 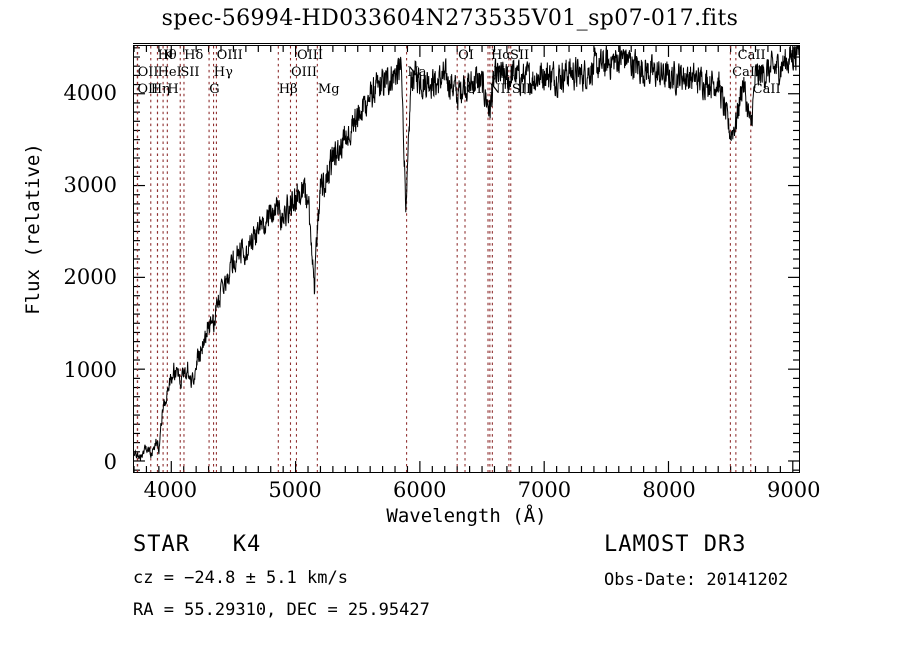 I want to click on spectral-line-label: Hβ, so click(x=288, y=89).